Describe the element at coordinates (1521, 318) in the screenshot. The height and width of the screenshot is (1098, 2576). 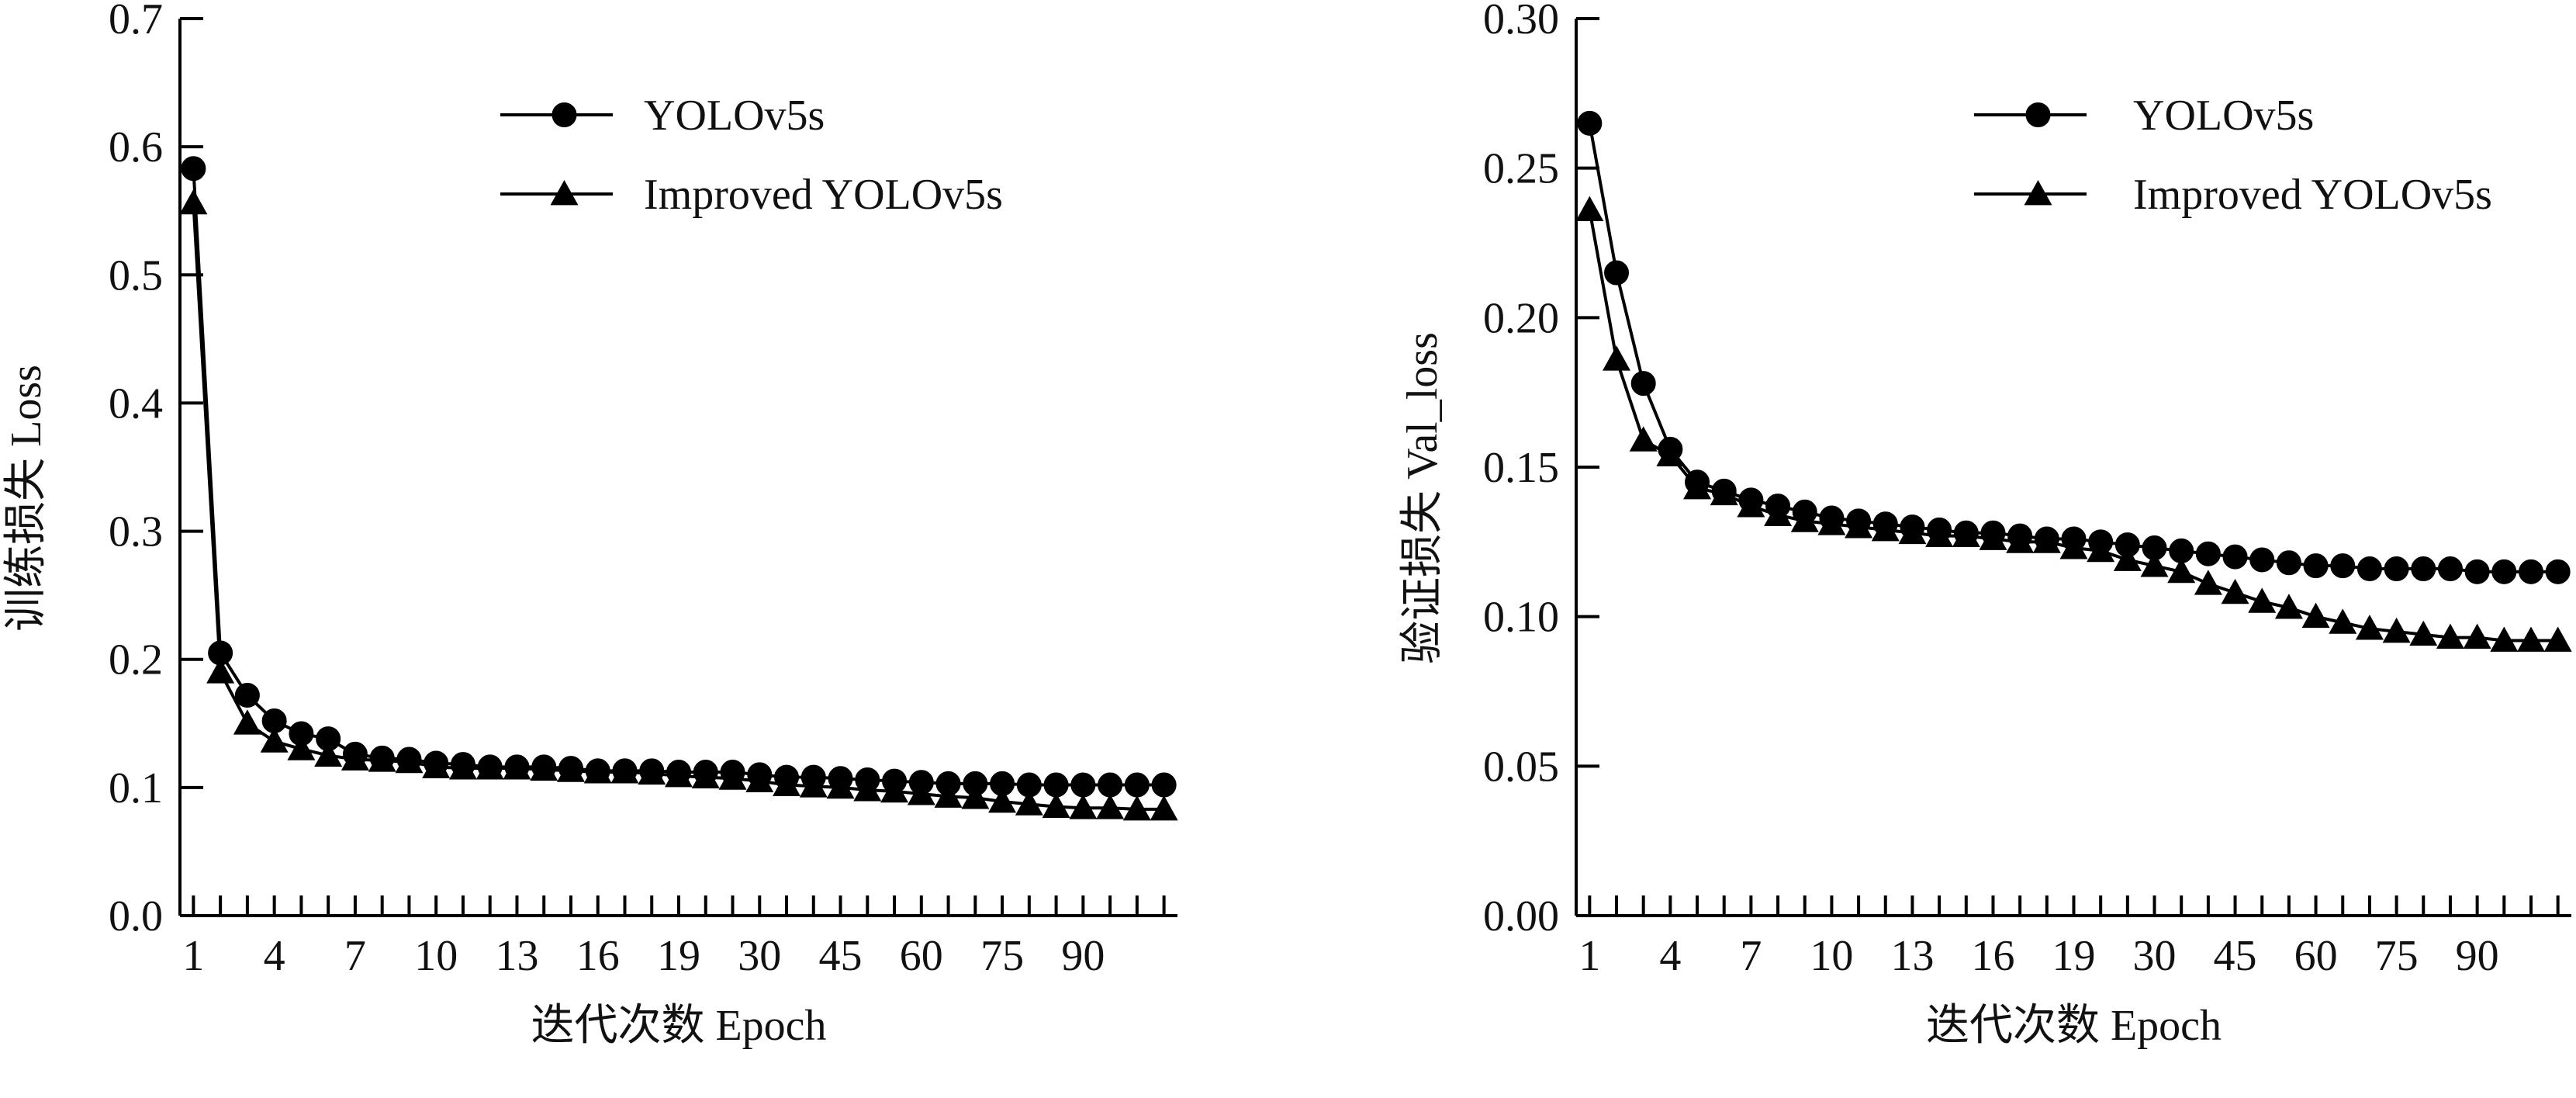
I see `y-tick-label: 0.20` at that location.